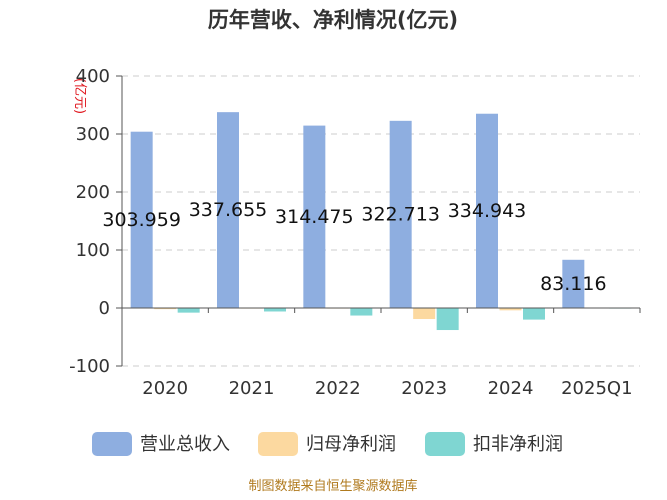 The height and width of the screenshot is (500, 667). I want to click on source-footer: 制图数据来自恒生聚源数据库, so click(332, 486).